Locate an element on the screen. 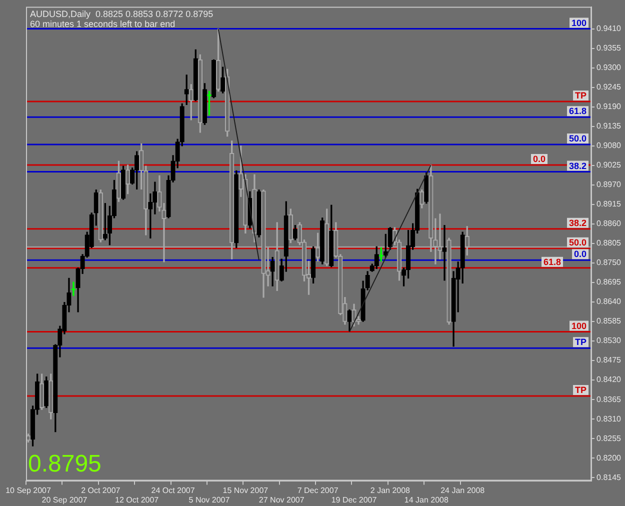 The height and width of the screenshot is (506, 625). y-tick-label: 0.9135 is located at coordinates (609, 126).